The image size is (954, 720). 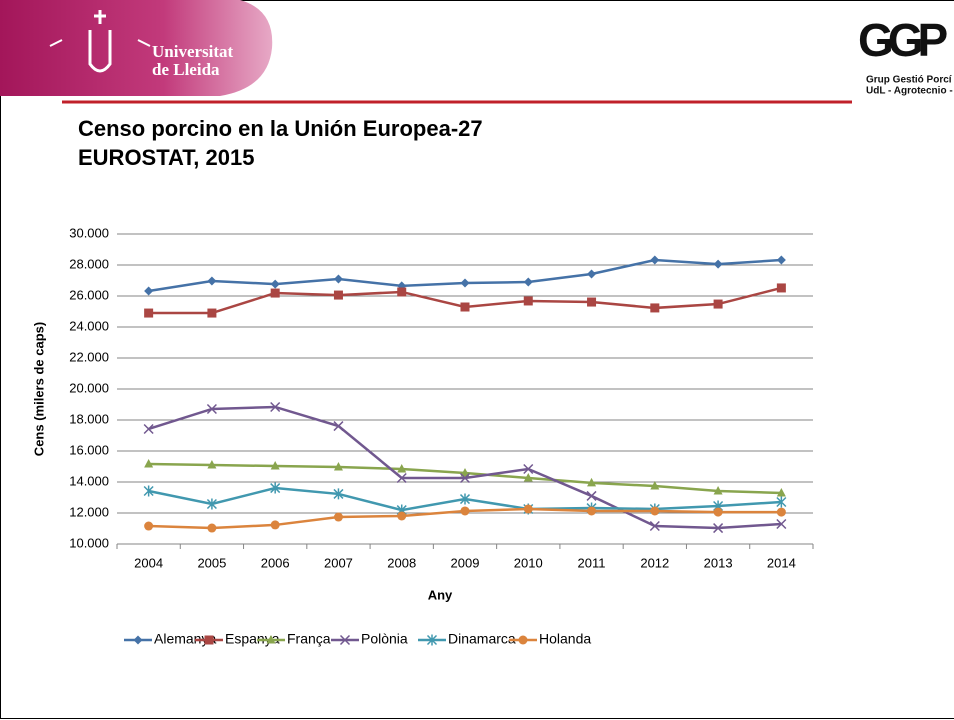 What do you see at coordinates (384, 639) in the screenshot?
I see `legend-label: Polònia` at bounding box center [384, 639].